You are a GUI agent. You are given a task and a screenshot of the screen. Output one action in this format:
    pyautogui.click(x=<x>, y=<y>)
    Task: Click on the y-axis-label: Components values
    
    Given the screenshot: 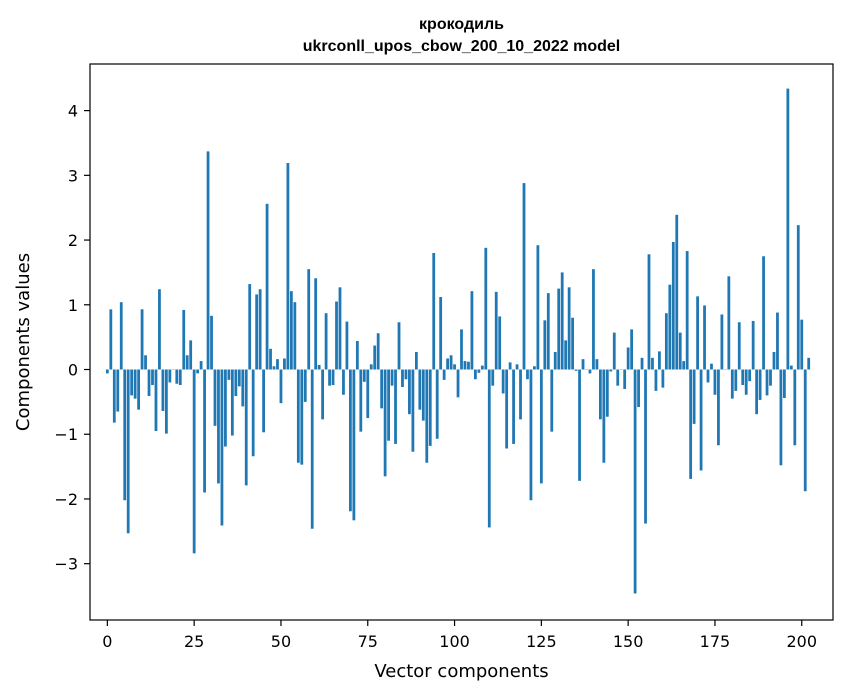 What is the action you would take?
    pyautogui.click(x=23, y=342)
    